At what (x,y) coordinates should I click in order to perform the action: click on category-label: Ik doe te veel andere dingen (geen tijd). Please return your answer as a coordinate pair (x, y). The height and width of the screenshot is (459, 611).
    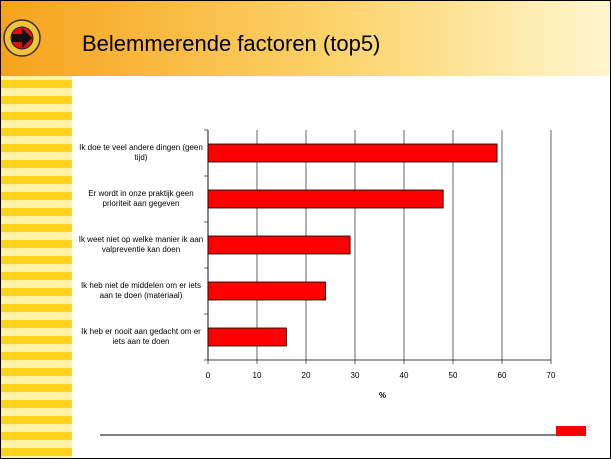
    Looking at the image, I should click on (141, 152).